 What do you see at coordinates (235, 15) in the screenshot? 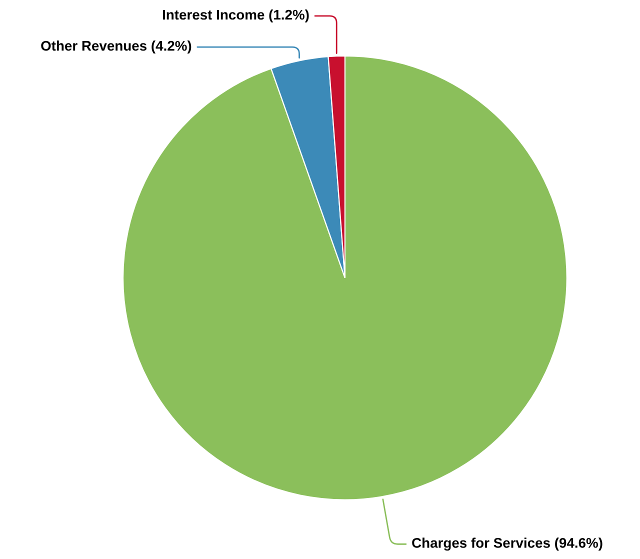
I see `slice-label: Interest Income (1.2%)` at bounding box center [235, 15].